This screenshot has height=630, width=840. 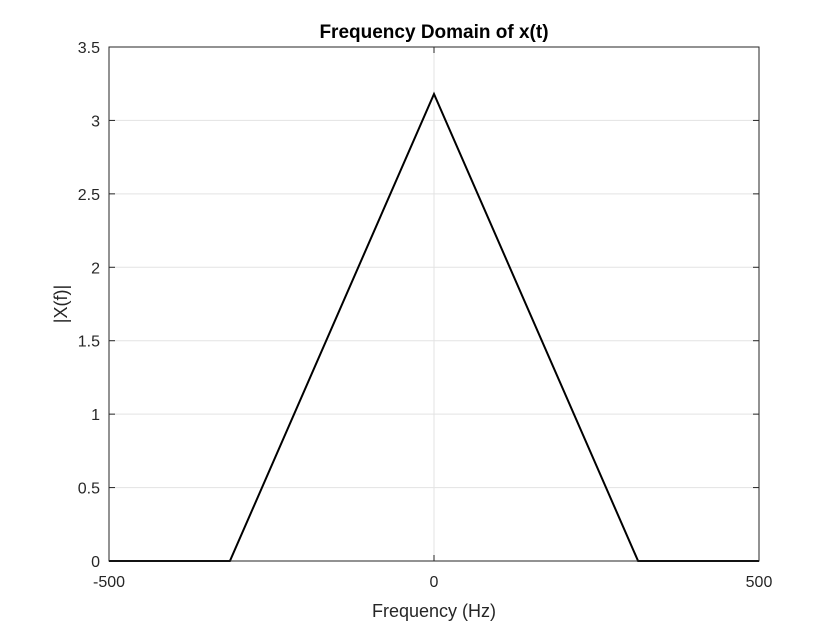 I want to click on chart-title: Frequency Domain of x(t), so click(x=433, y=32).